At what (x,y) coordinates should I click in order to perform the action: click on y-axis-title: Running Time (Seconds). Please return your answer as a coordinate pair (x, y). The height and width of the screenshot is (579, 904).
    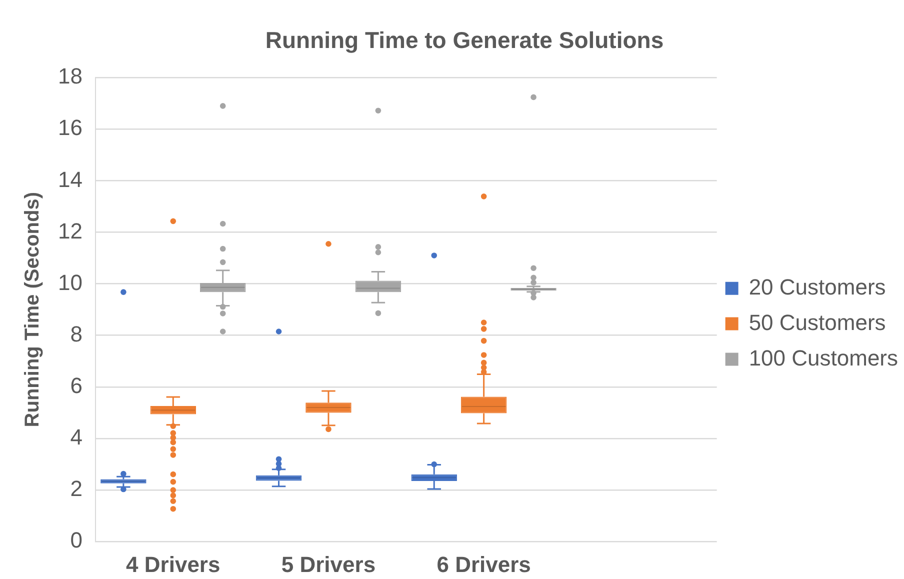
    Looking at the image, I should click on (33, 310).